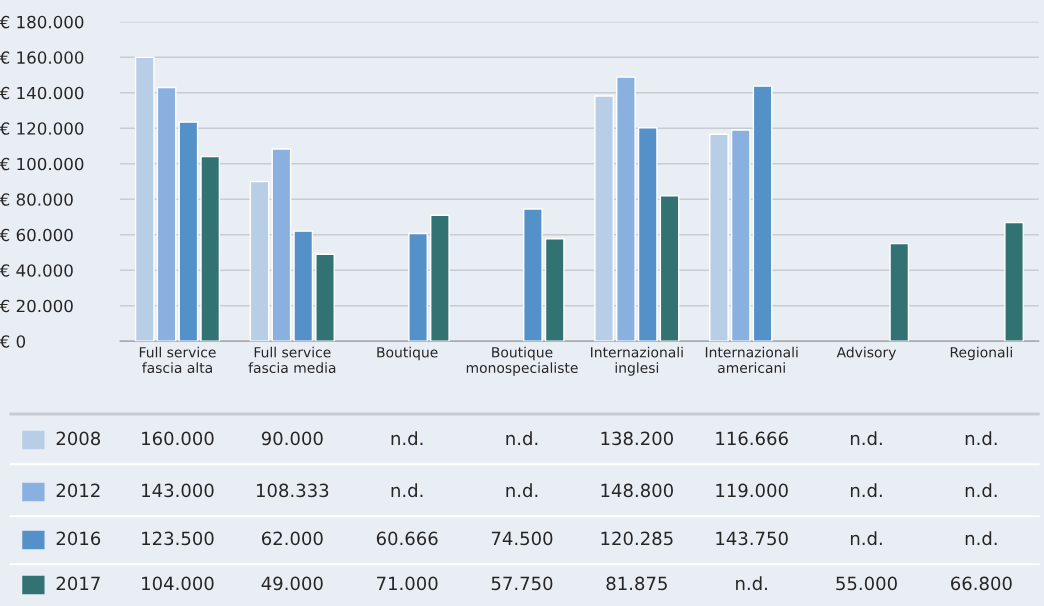  What do you see at coordinates (751, 360) in the screenshot?
I see `x-tick-label: Internazionali americani` at bounding box center [751, 360].